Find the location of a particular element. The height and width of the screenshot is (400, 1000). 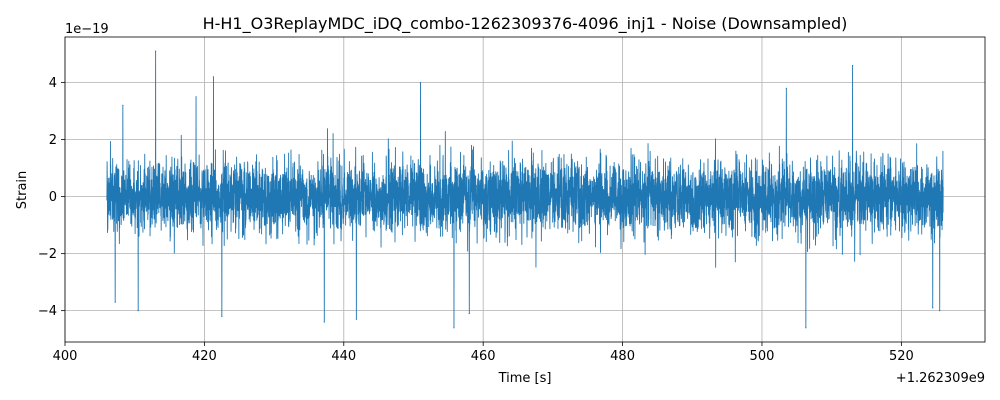

x-tick-label: 480 is located at coordinates (622, 356).